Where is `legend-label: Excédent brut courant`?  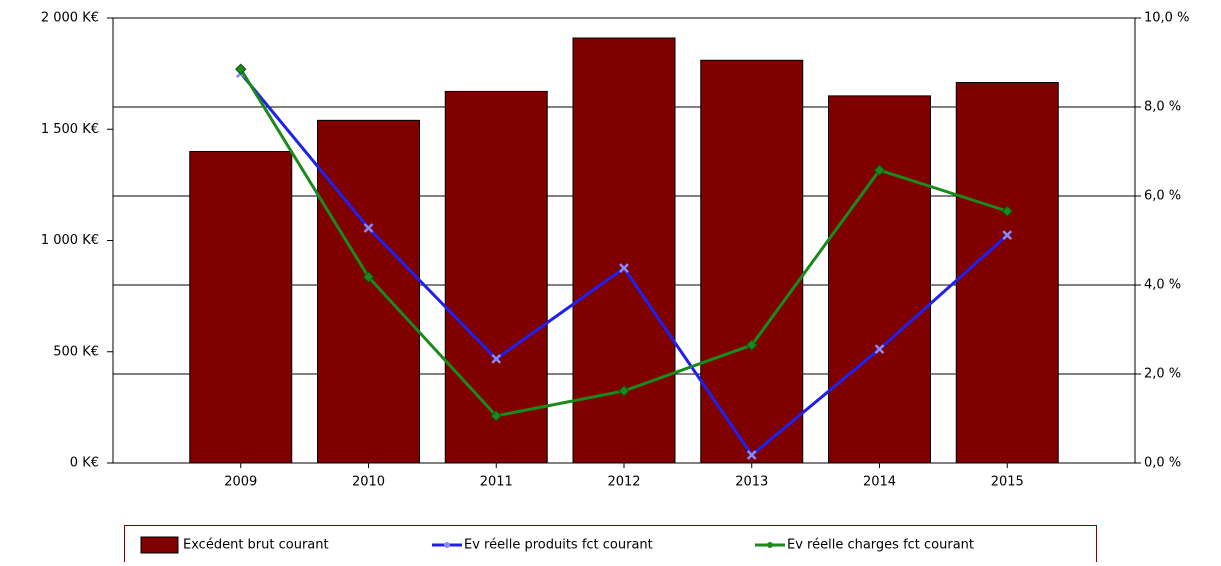 legend-label: Excédent brut courant is located at coordinates (256, 545).